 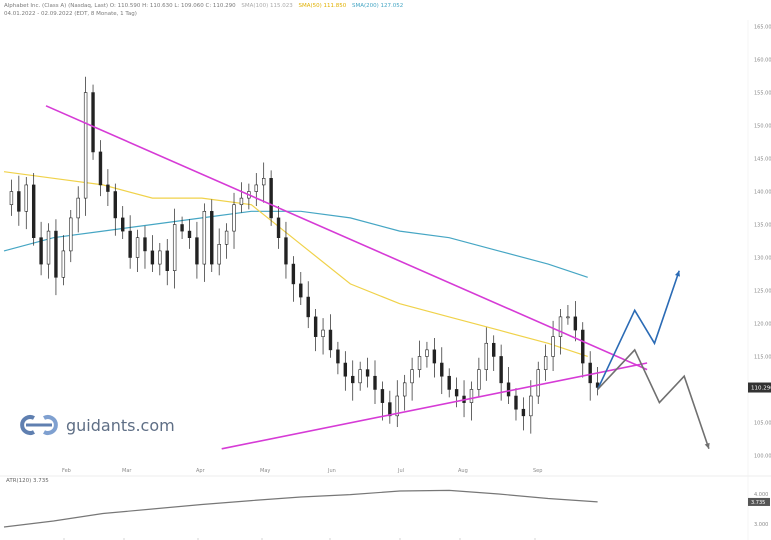 I want to click on y-tick-label: 145.000, so click(x=762, y=160).